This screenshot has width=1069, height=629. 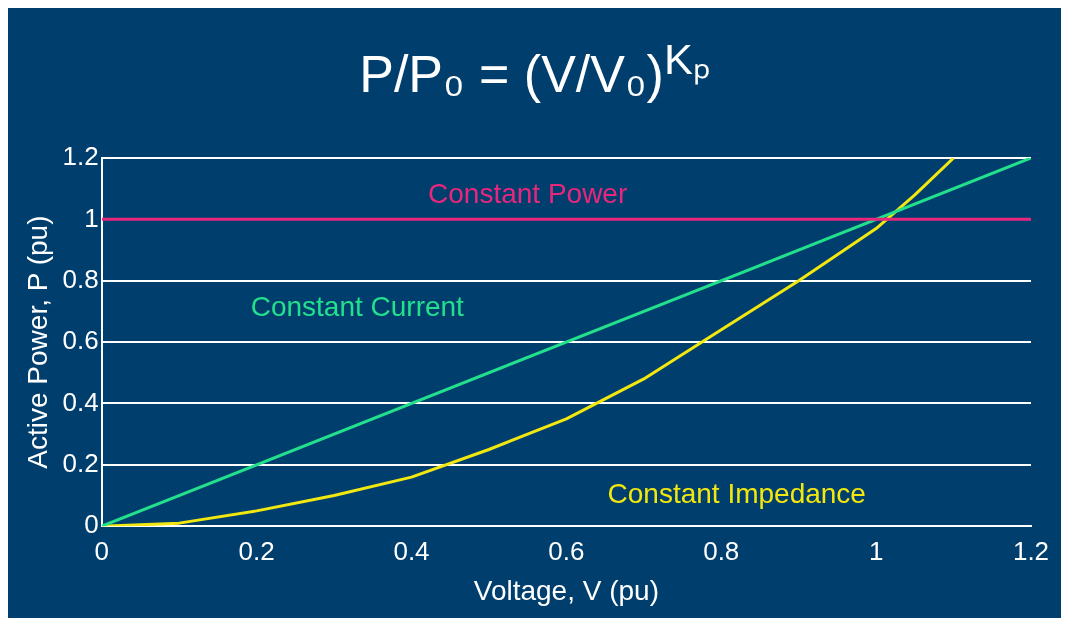 I want to click on y-axis-title: Active Power, P (pu), so click(x=37, y=342).